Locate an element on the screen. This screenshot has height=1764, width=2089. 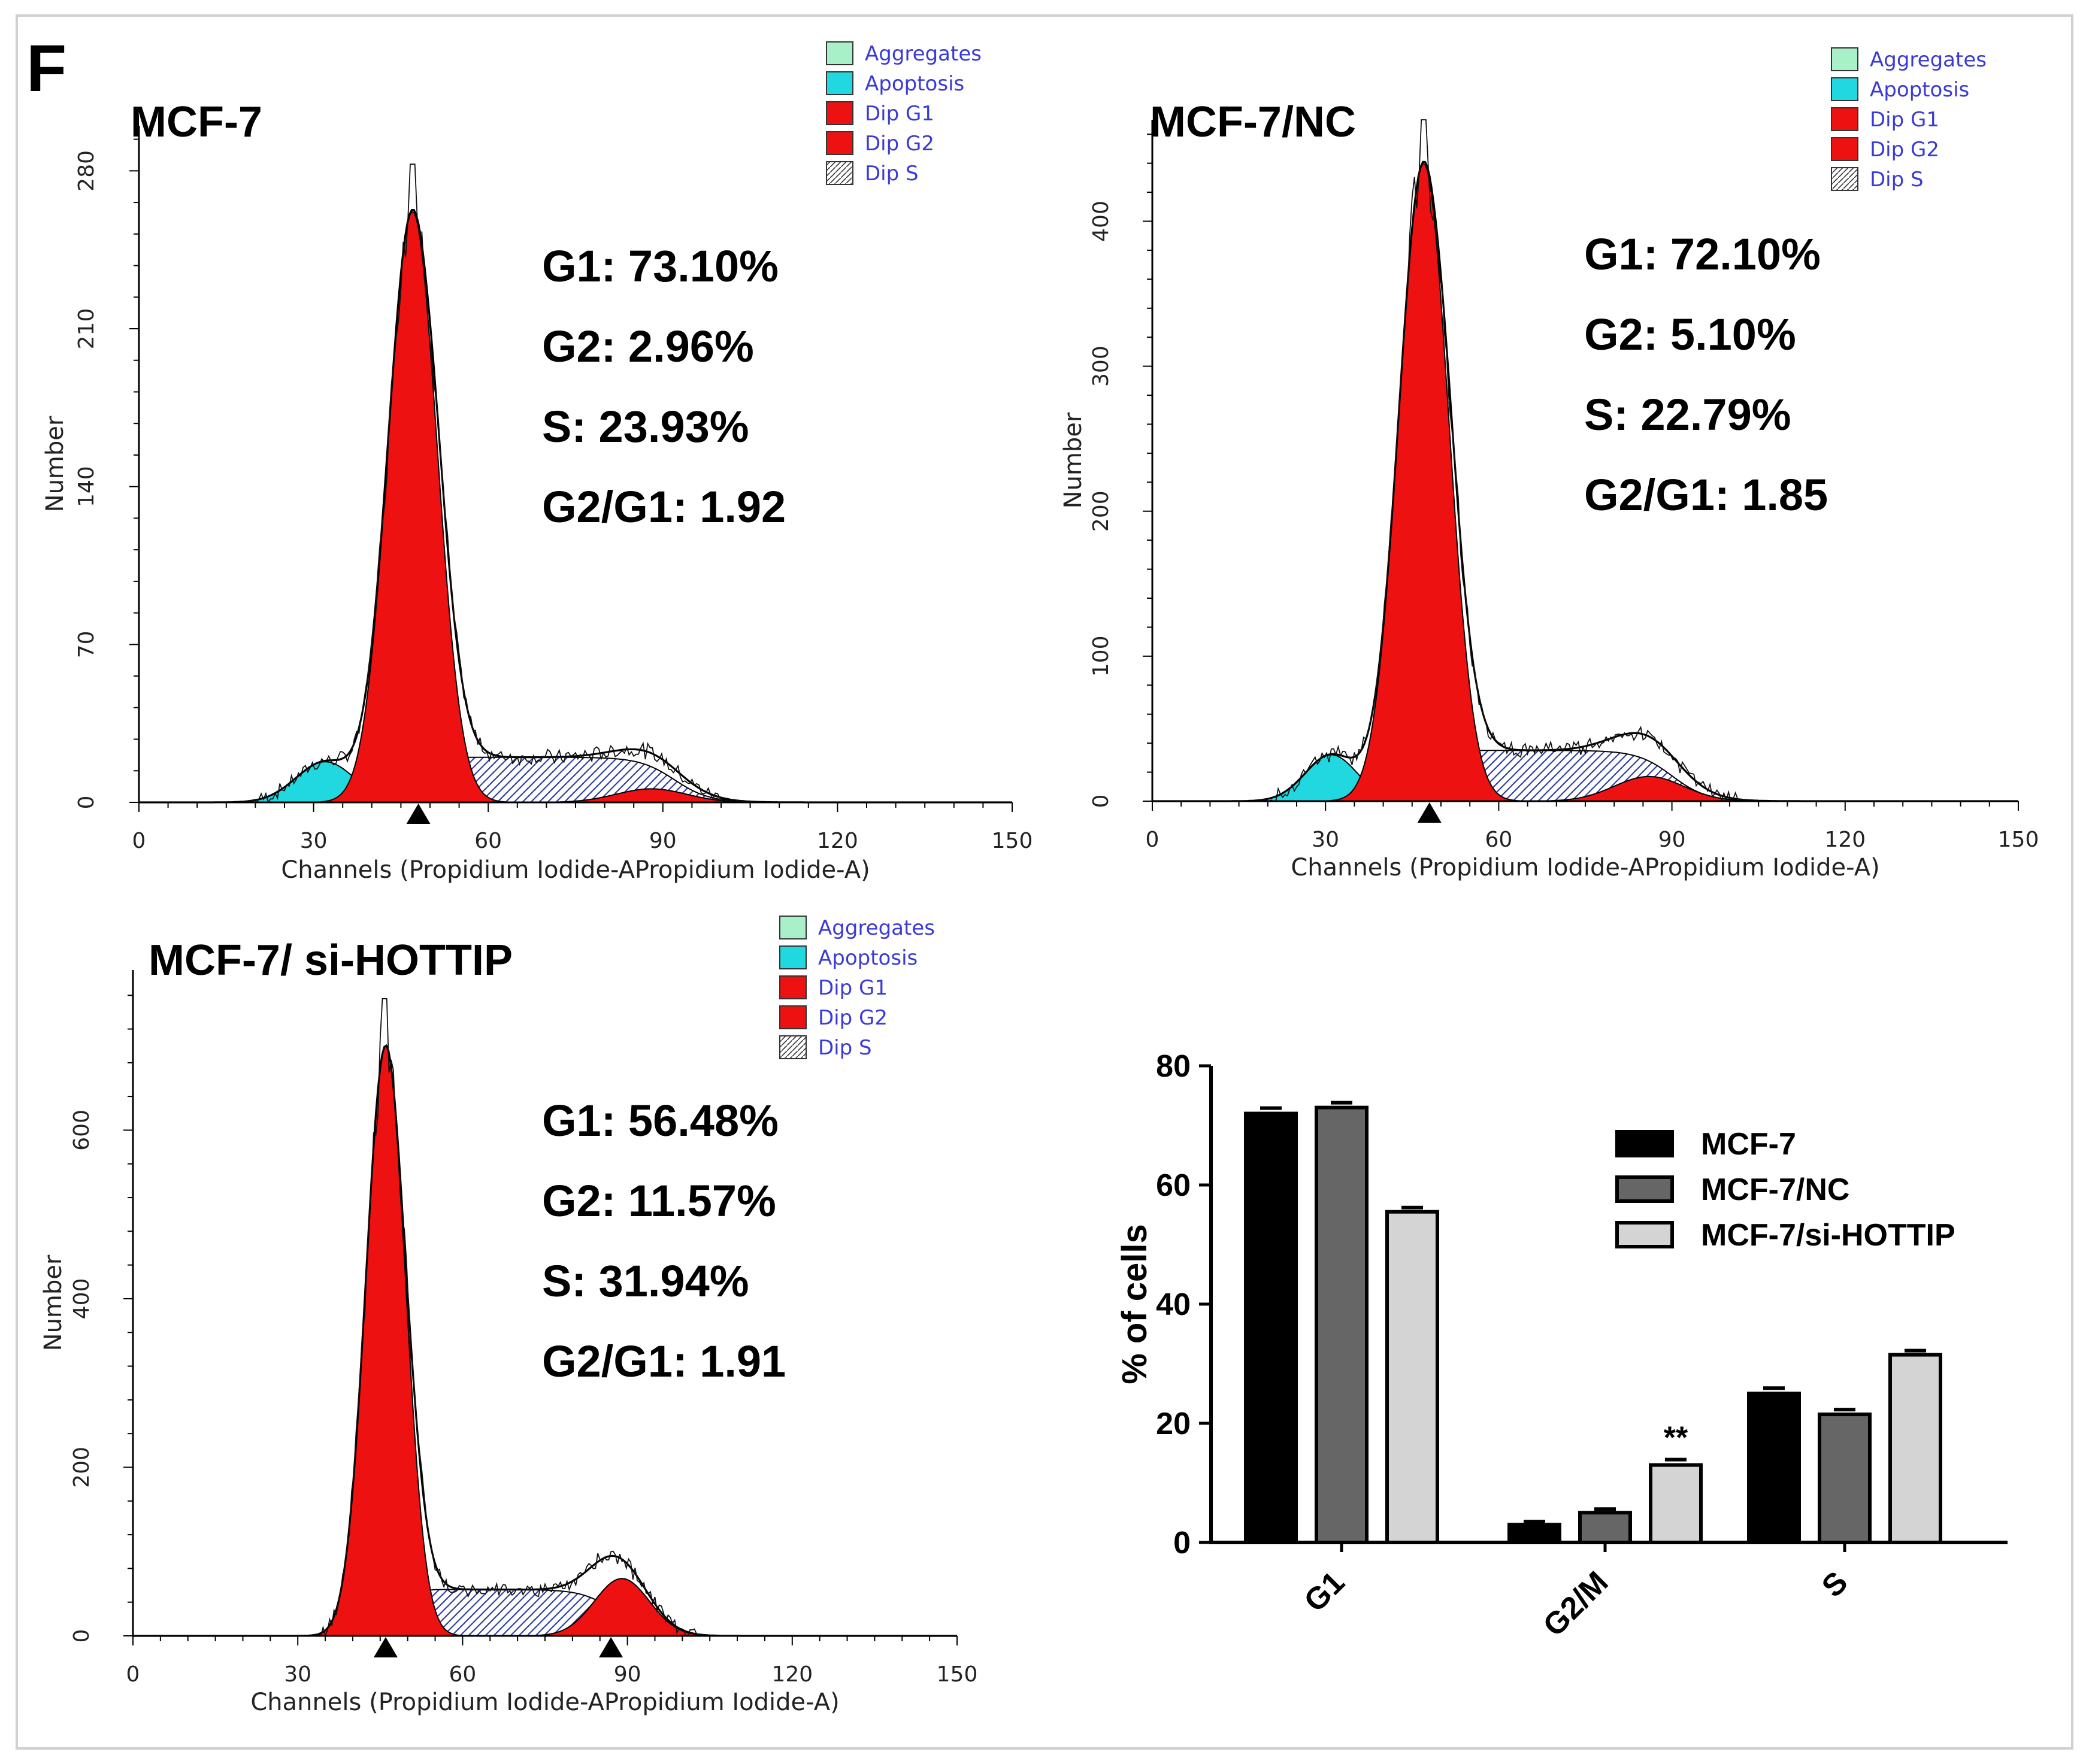
bar-mcf-7-nc-s is located at coordinates (1845, 1478).